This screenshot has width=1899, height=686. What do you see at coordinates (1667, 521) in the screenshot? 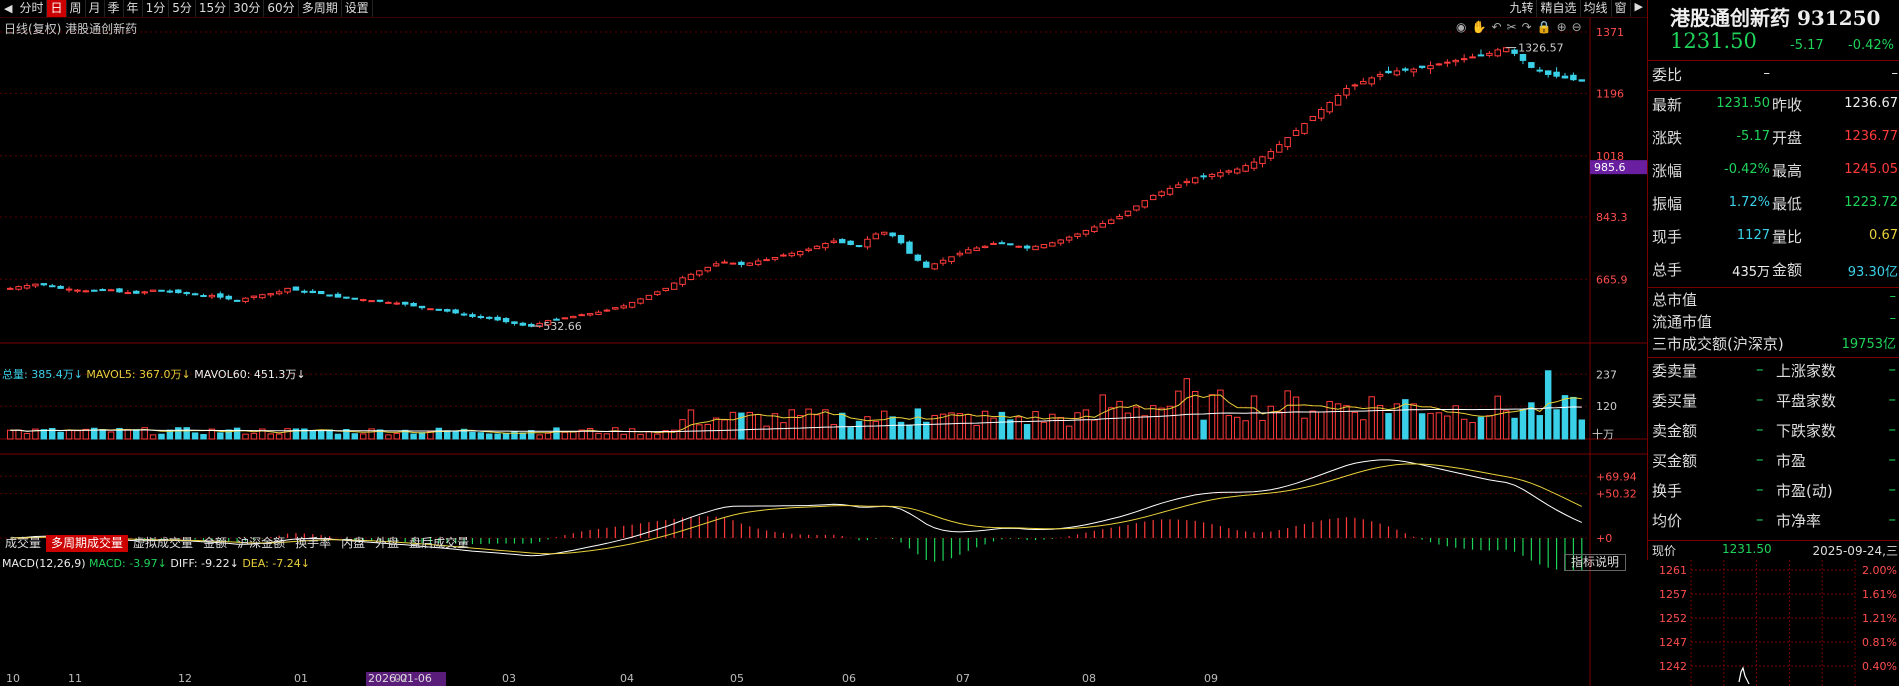
I see `stat-label: 均价` at bounding box center [1667, 521].